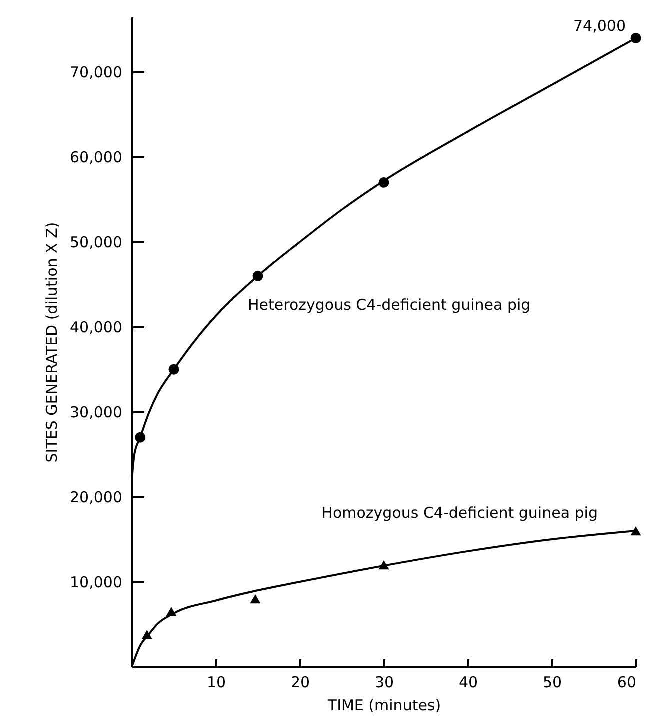  What do you see at coordinates (96, 583) in the screenshot?
I see `y-tick-label: 10,000` at bounding box center [96, 583].